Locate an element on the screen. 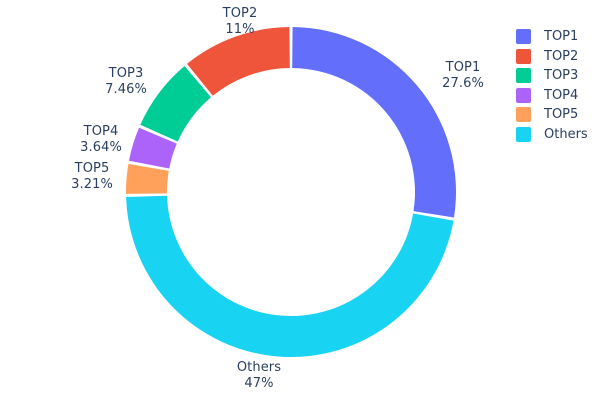  slice-label-others-name: Others is located at coordinates (259, 367).